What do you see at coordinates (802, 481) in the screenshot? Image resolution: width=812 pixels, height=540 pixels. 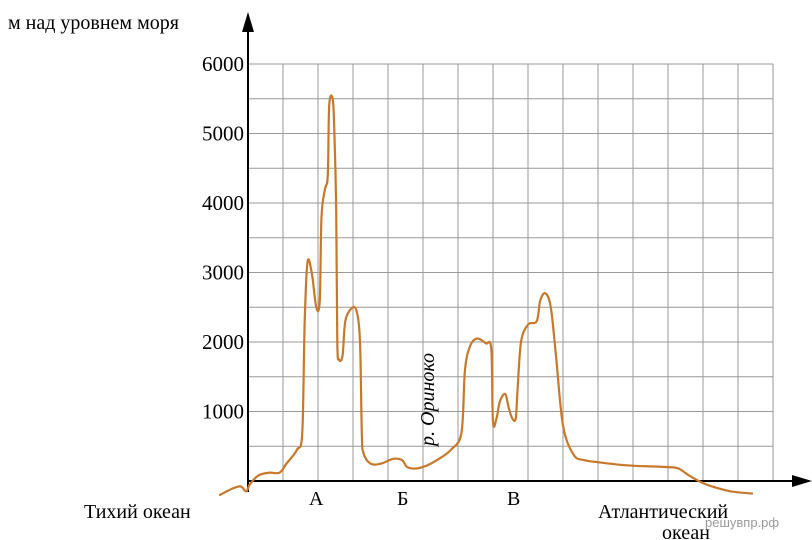 I see `x-axis-arrow-icon` at bounding box center [802, 481].